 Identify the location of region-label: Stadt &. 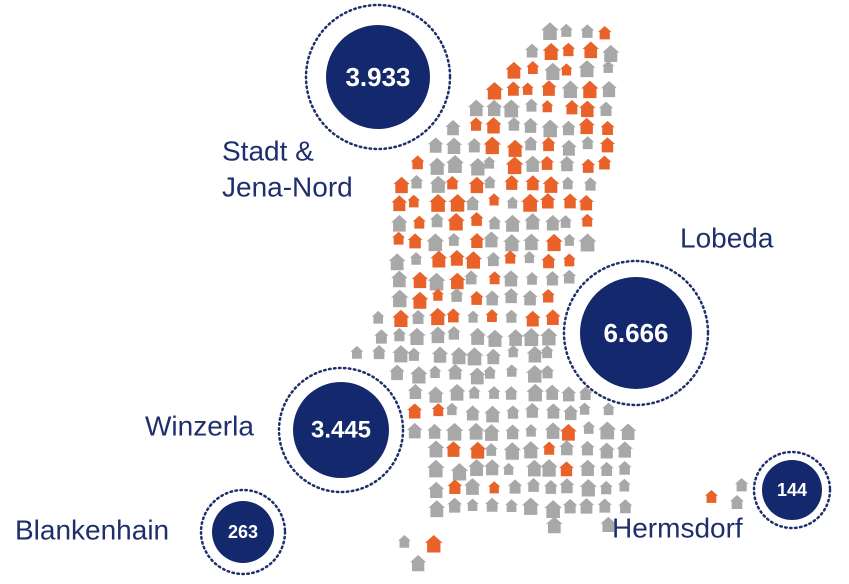
(268, 150).